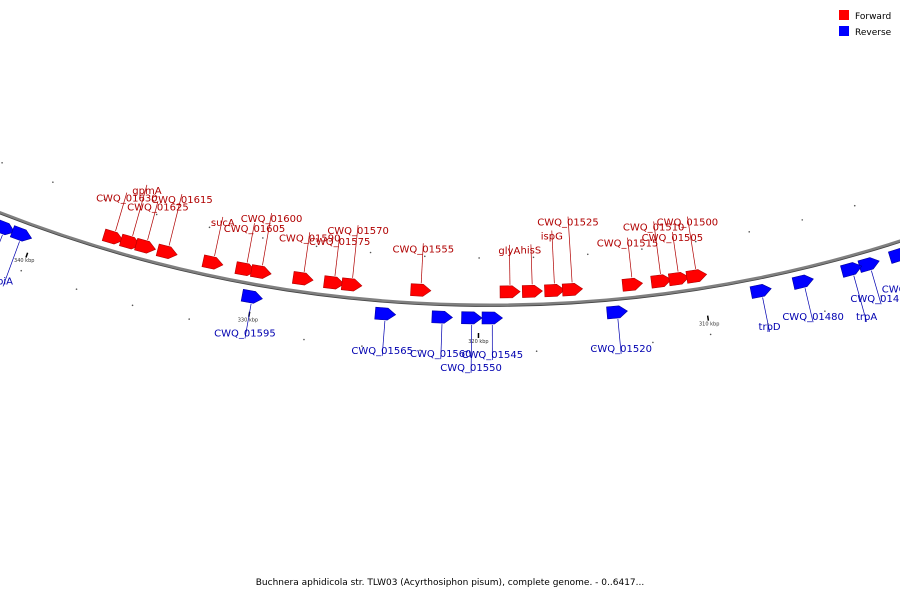  What do you see at coordinates (24, 261) in the screenshot?
I see `scale-tick-label: 340 kbp` at bounding box center [24, 261].